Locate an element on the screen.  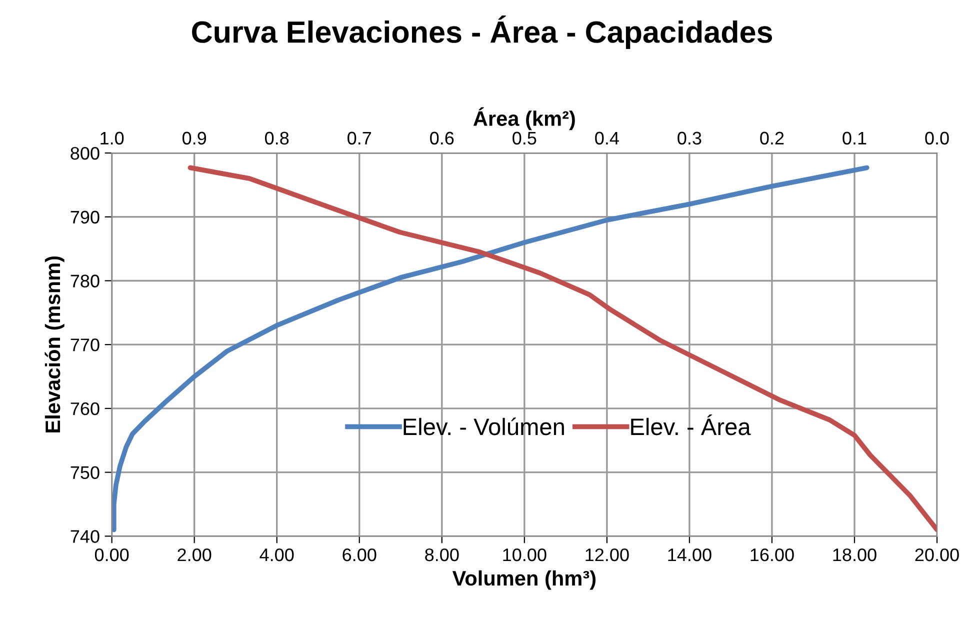
y-tick-label: 750 is located at coordinates (85, 473).